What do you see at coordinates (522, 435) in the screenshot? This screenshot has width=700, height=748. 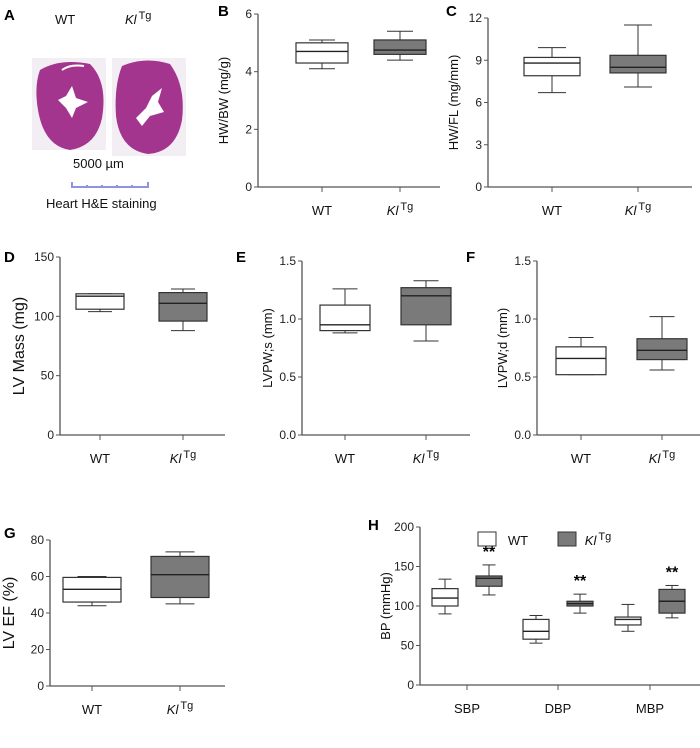 I see `y-tick-label: 0.0` at bounding box center [522, 435].